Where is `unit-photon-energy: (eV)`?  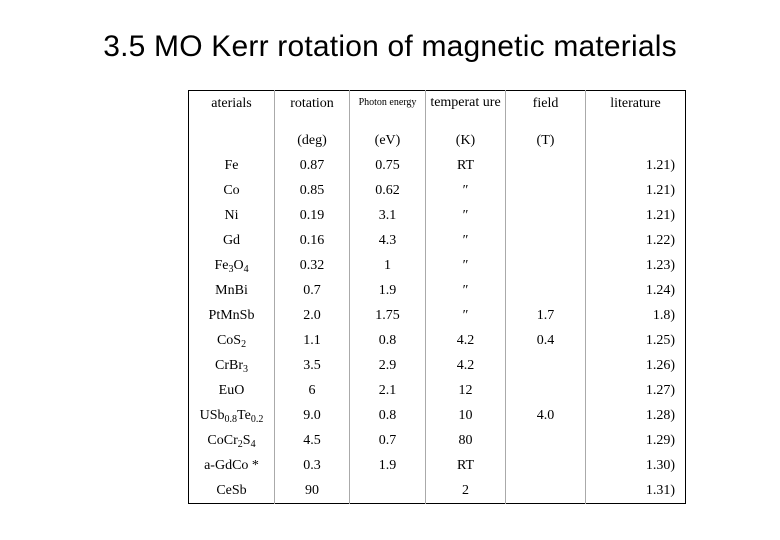 unit-photon-energy: (eV) is located at coordinates (387, 141).